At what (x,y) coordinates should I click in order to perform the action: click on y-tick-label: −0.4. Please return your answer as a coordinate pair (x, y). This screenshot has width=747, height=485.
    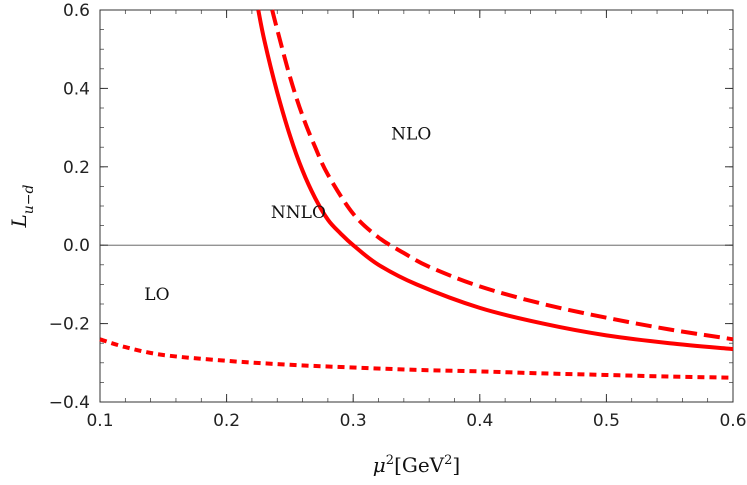
    Looking at the image, I should click on (69, 403).